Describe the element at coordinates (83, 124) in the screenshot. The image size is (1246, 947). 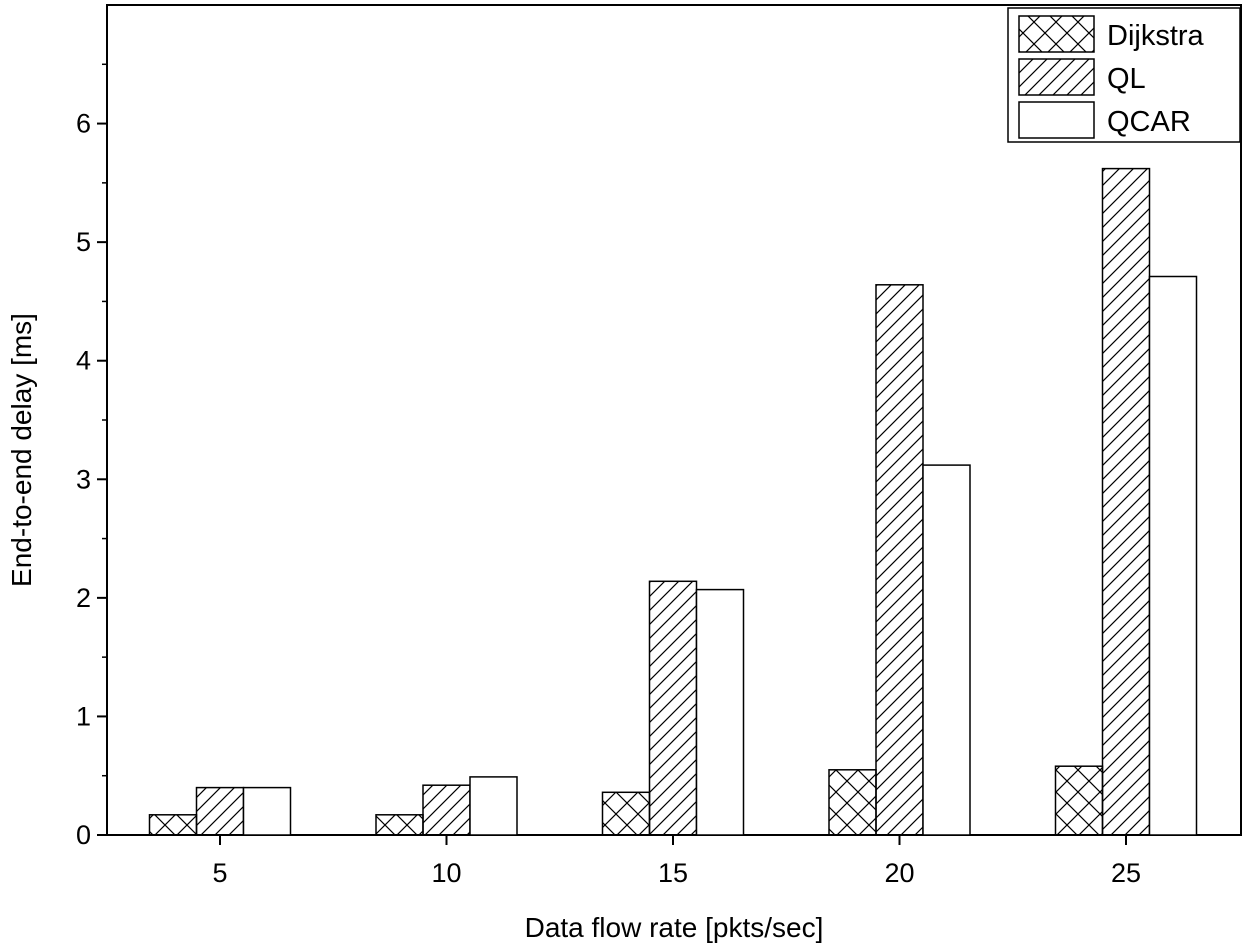
I see `y-tick-label: 6` at that location.